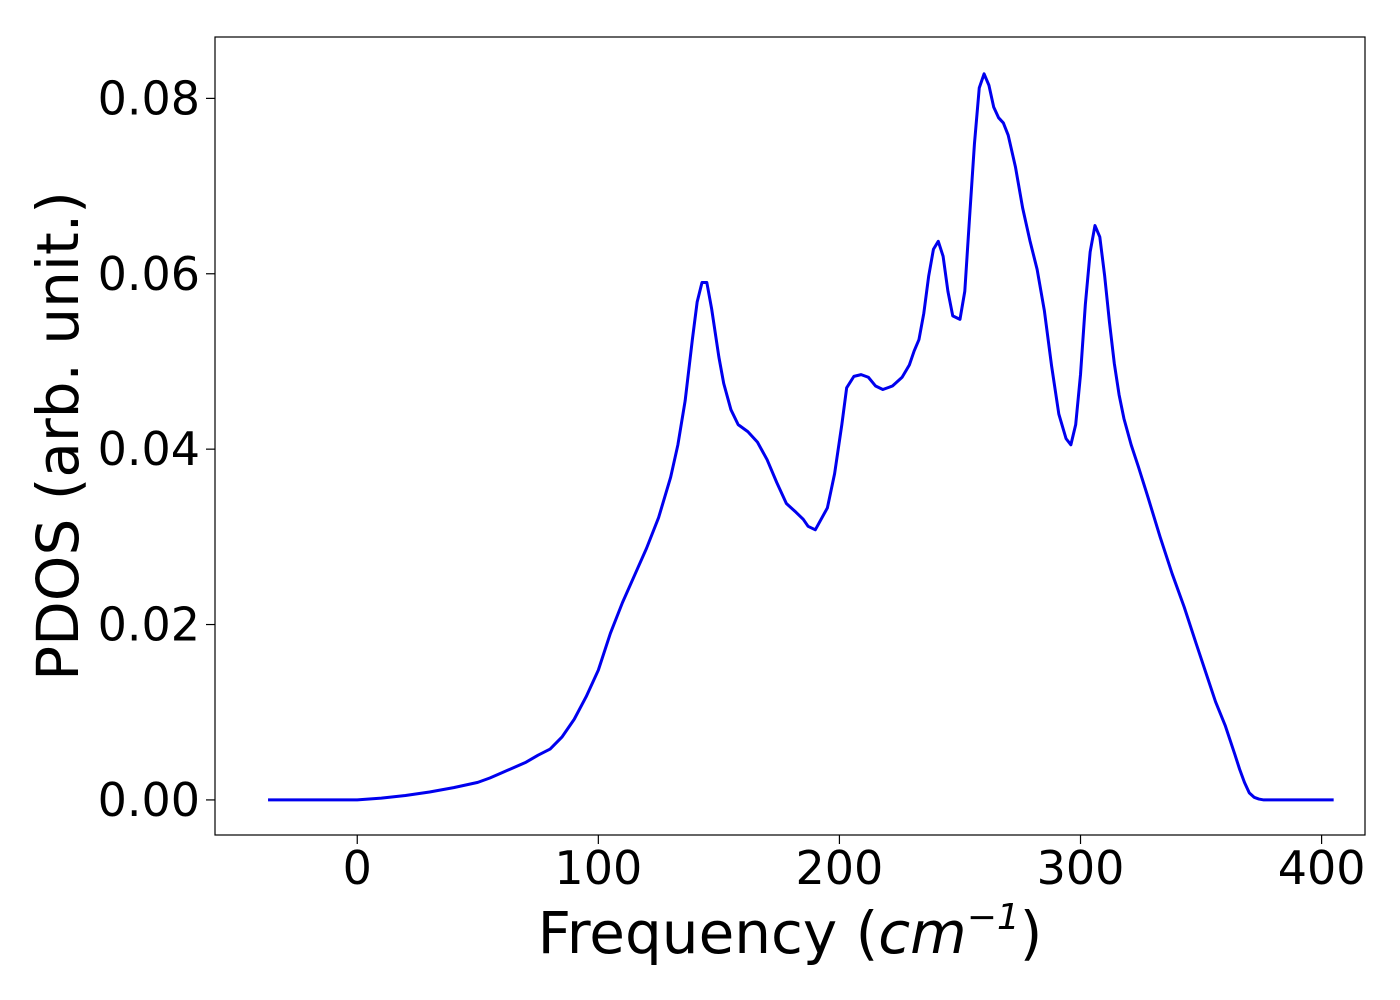  I want to click on x-axis-label: Frequency (cm−1), so click(790, 932).